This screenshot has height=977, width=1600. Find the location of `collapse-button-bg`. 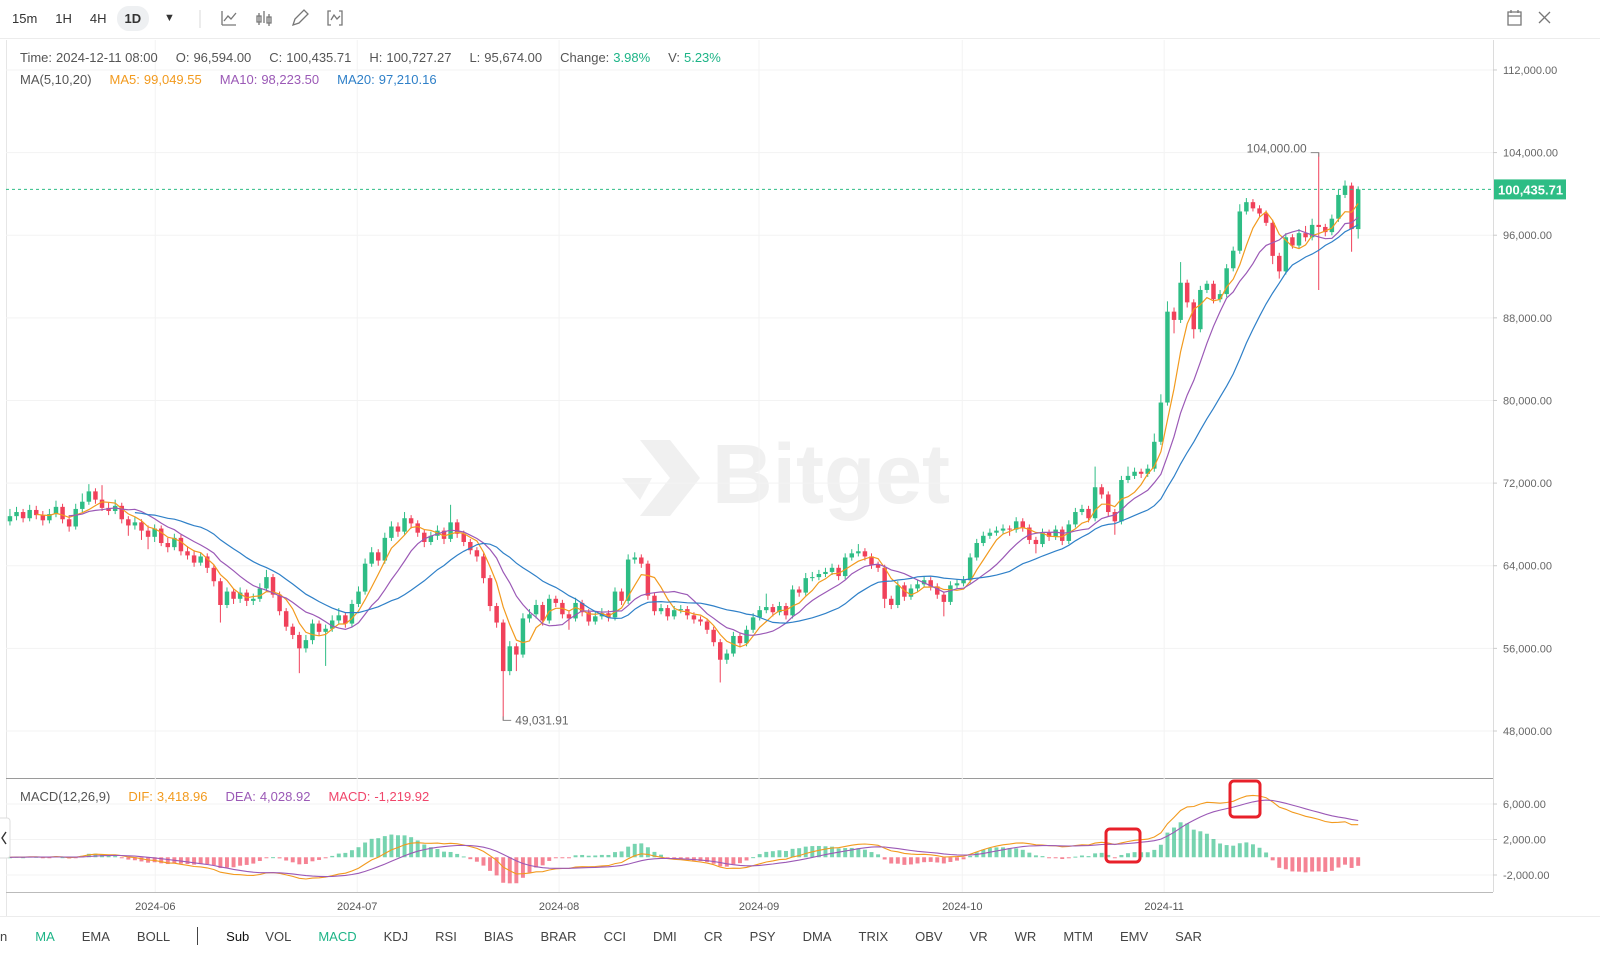

collapse-button-bg is located at coordinates (5, 838).